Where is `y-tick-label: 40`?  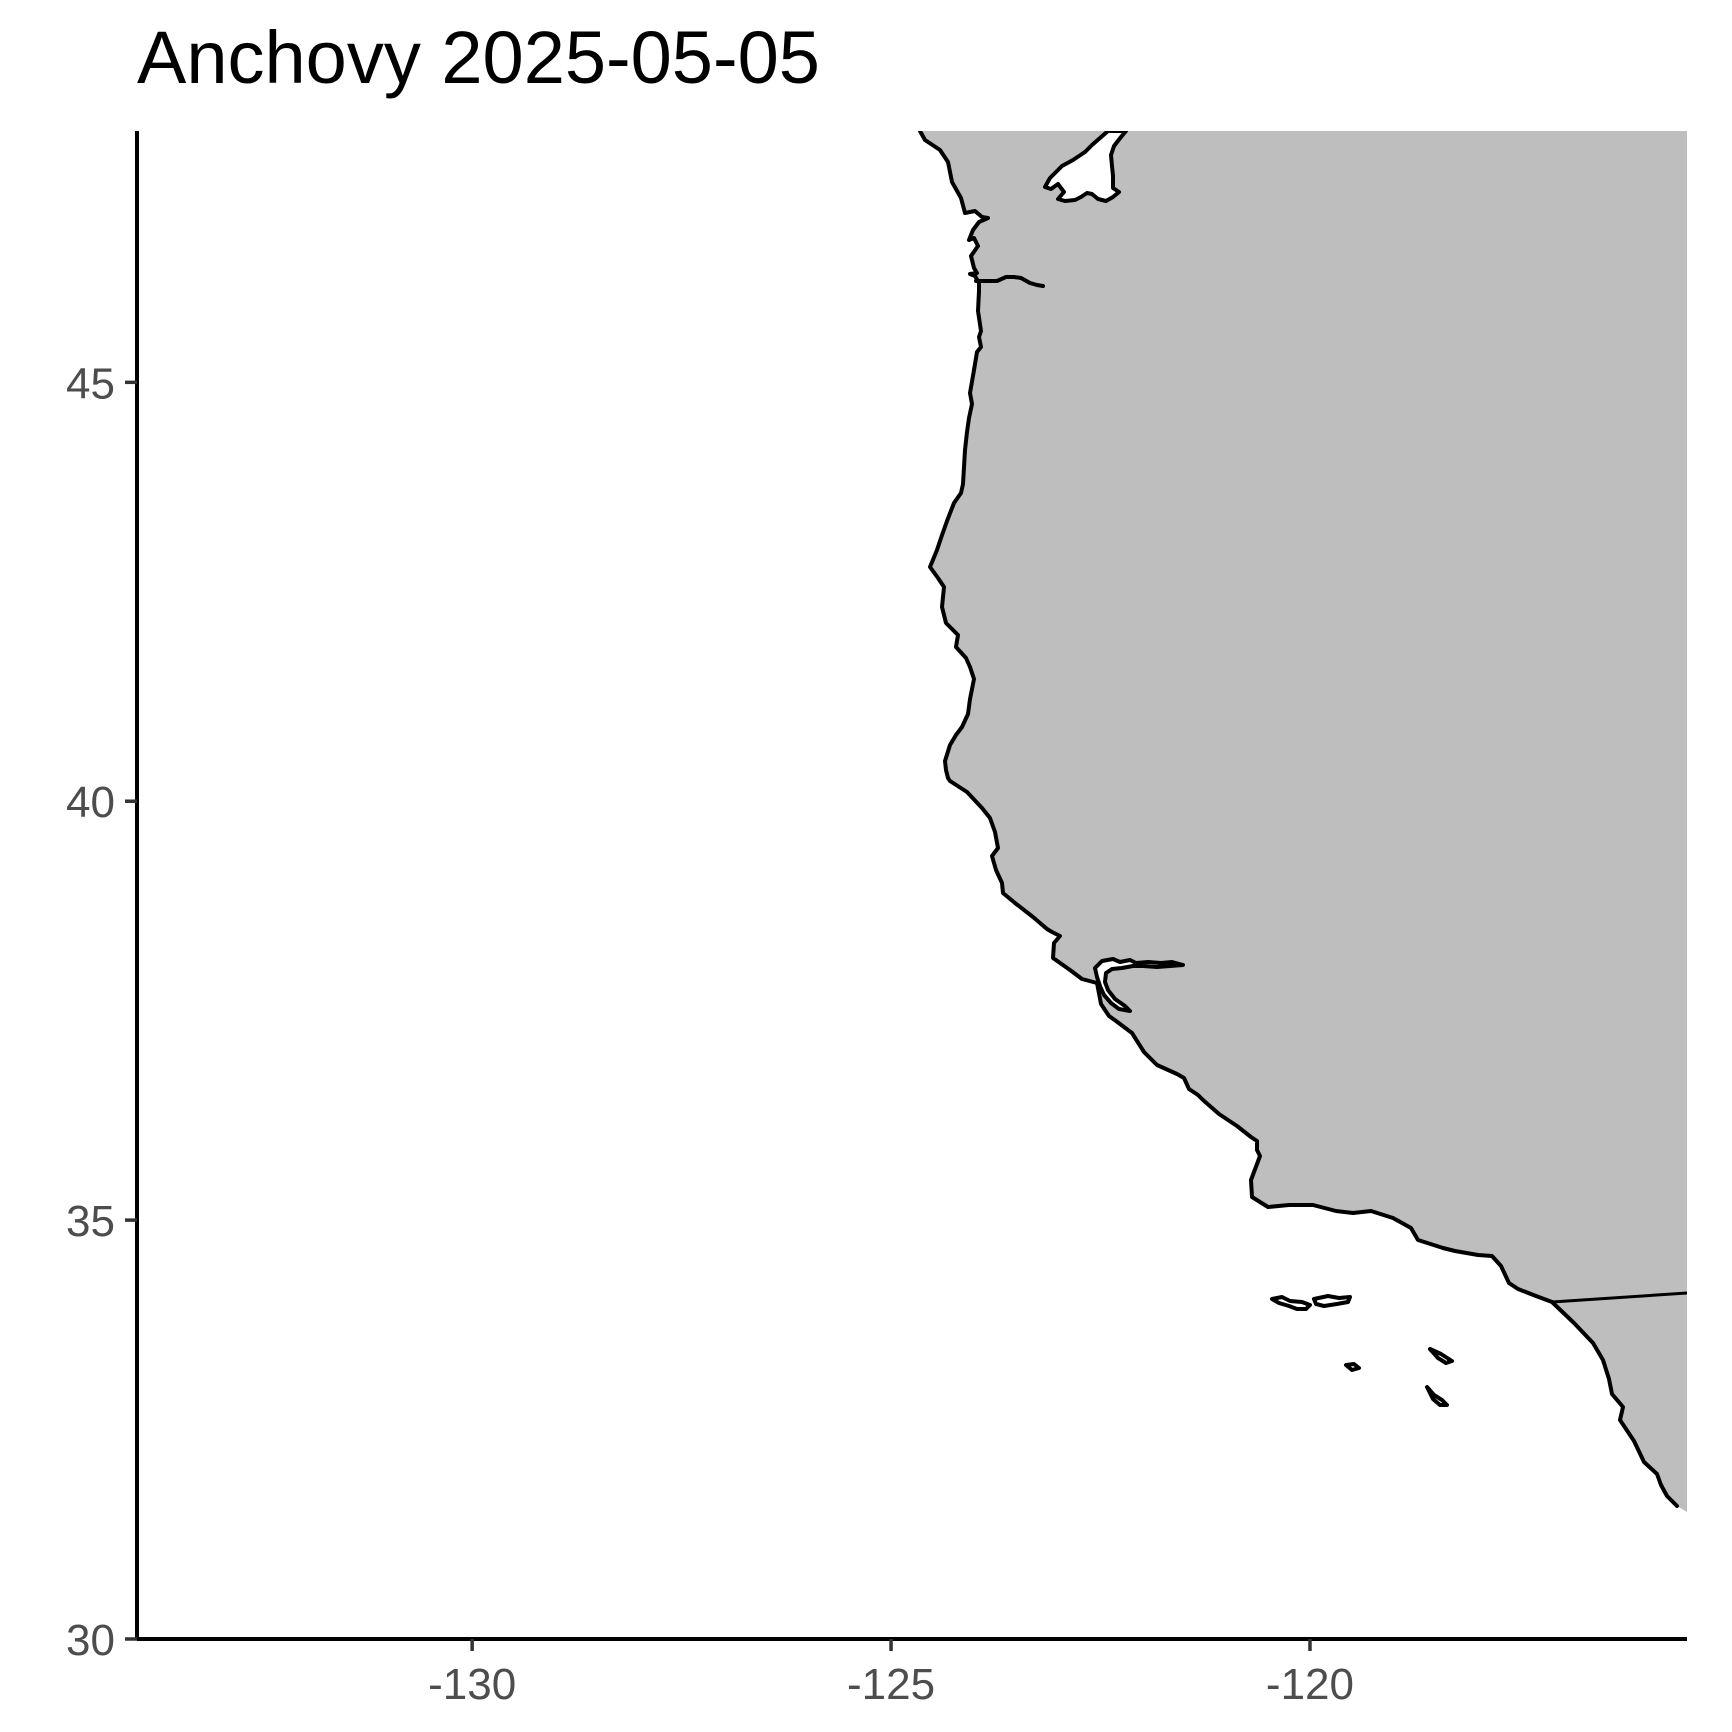
y-tick-label: 40 is located at coordinates (90, 802).